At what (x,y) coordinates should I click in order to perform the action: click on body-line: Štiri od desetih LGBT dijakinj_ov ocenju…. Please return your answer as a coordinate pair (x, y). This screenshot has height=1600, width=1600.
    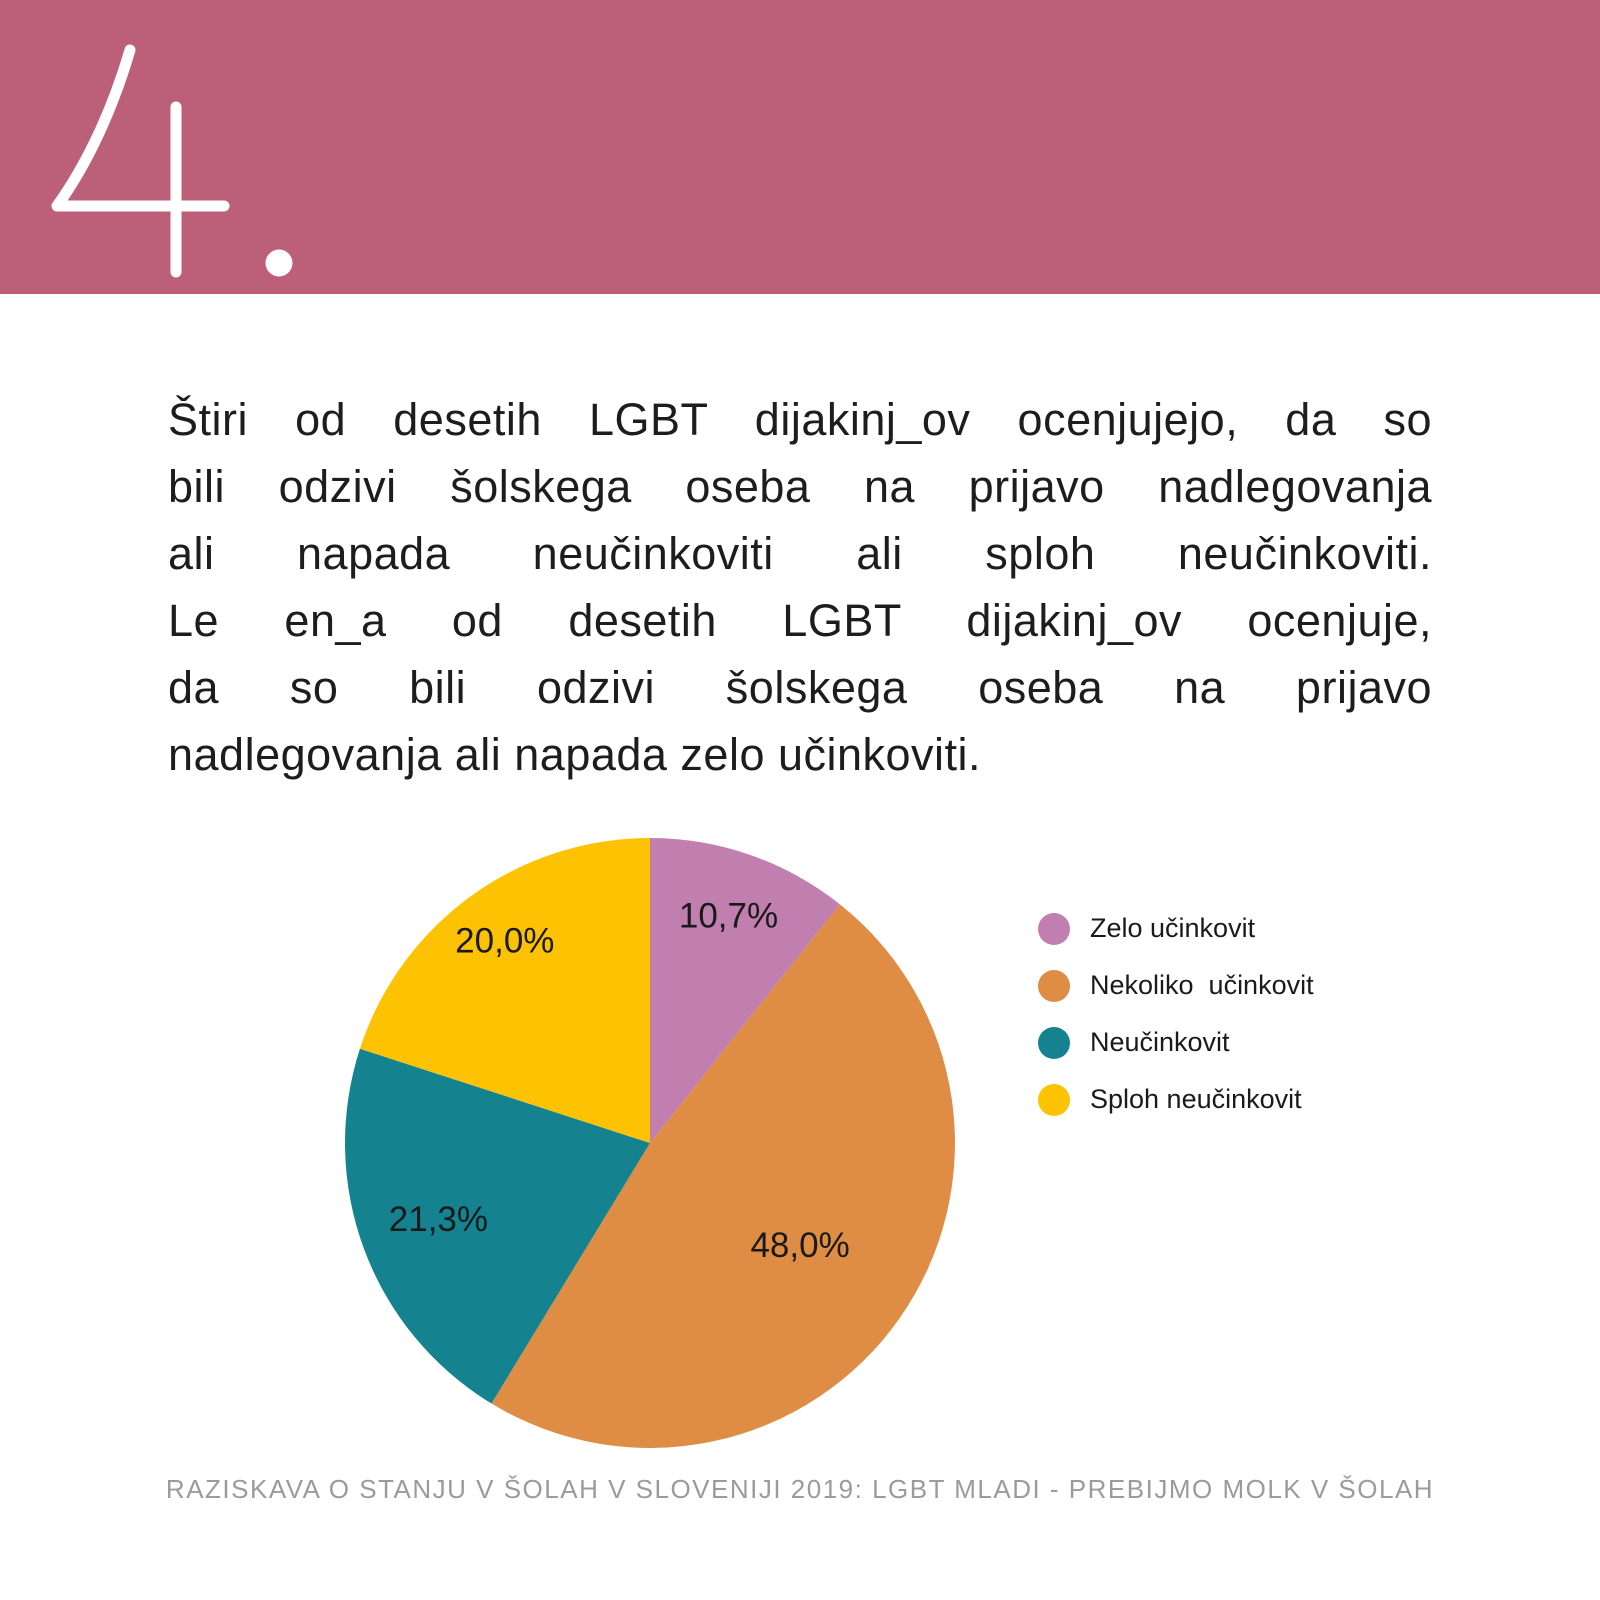
    Looking at the image, I should click on (800, 419).